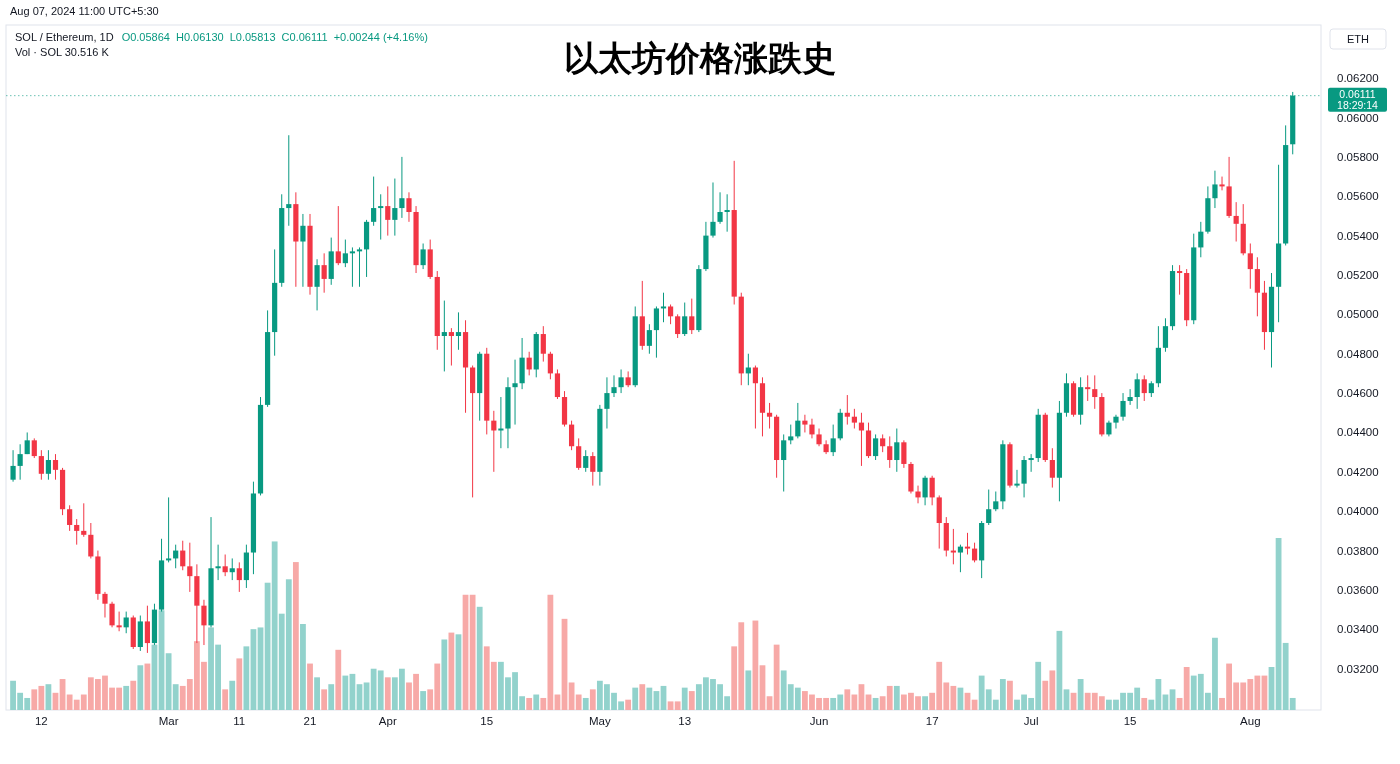  I want to click on x-tick-label: 12, so click(41, 721).